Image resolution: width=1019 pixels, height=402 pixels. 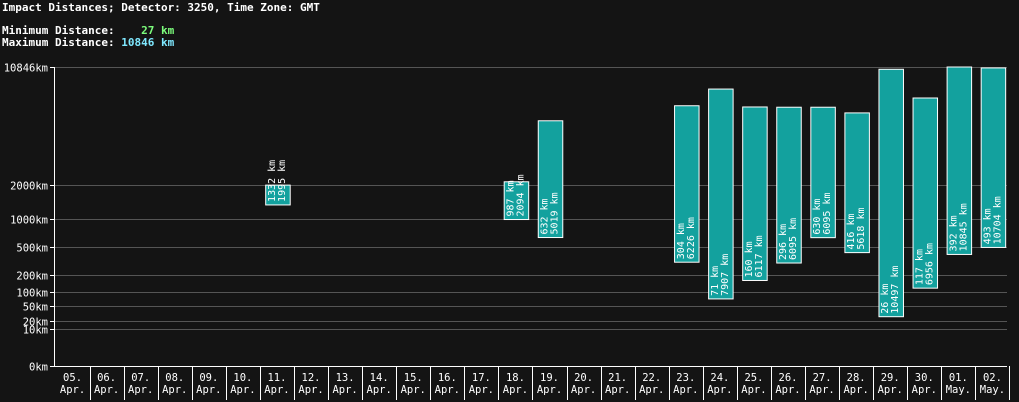 What do you see at coordinates (817, 217) in the screenshot?
I see `bar-min-label: 630 km` at bounding box center [817, 217].